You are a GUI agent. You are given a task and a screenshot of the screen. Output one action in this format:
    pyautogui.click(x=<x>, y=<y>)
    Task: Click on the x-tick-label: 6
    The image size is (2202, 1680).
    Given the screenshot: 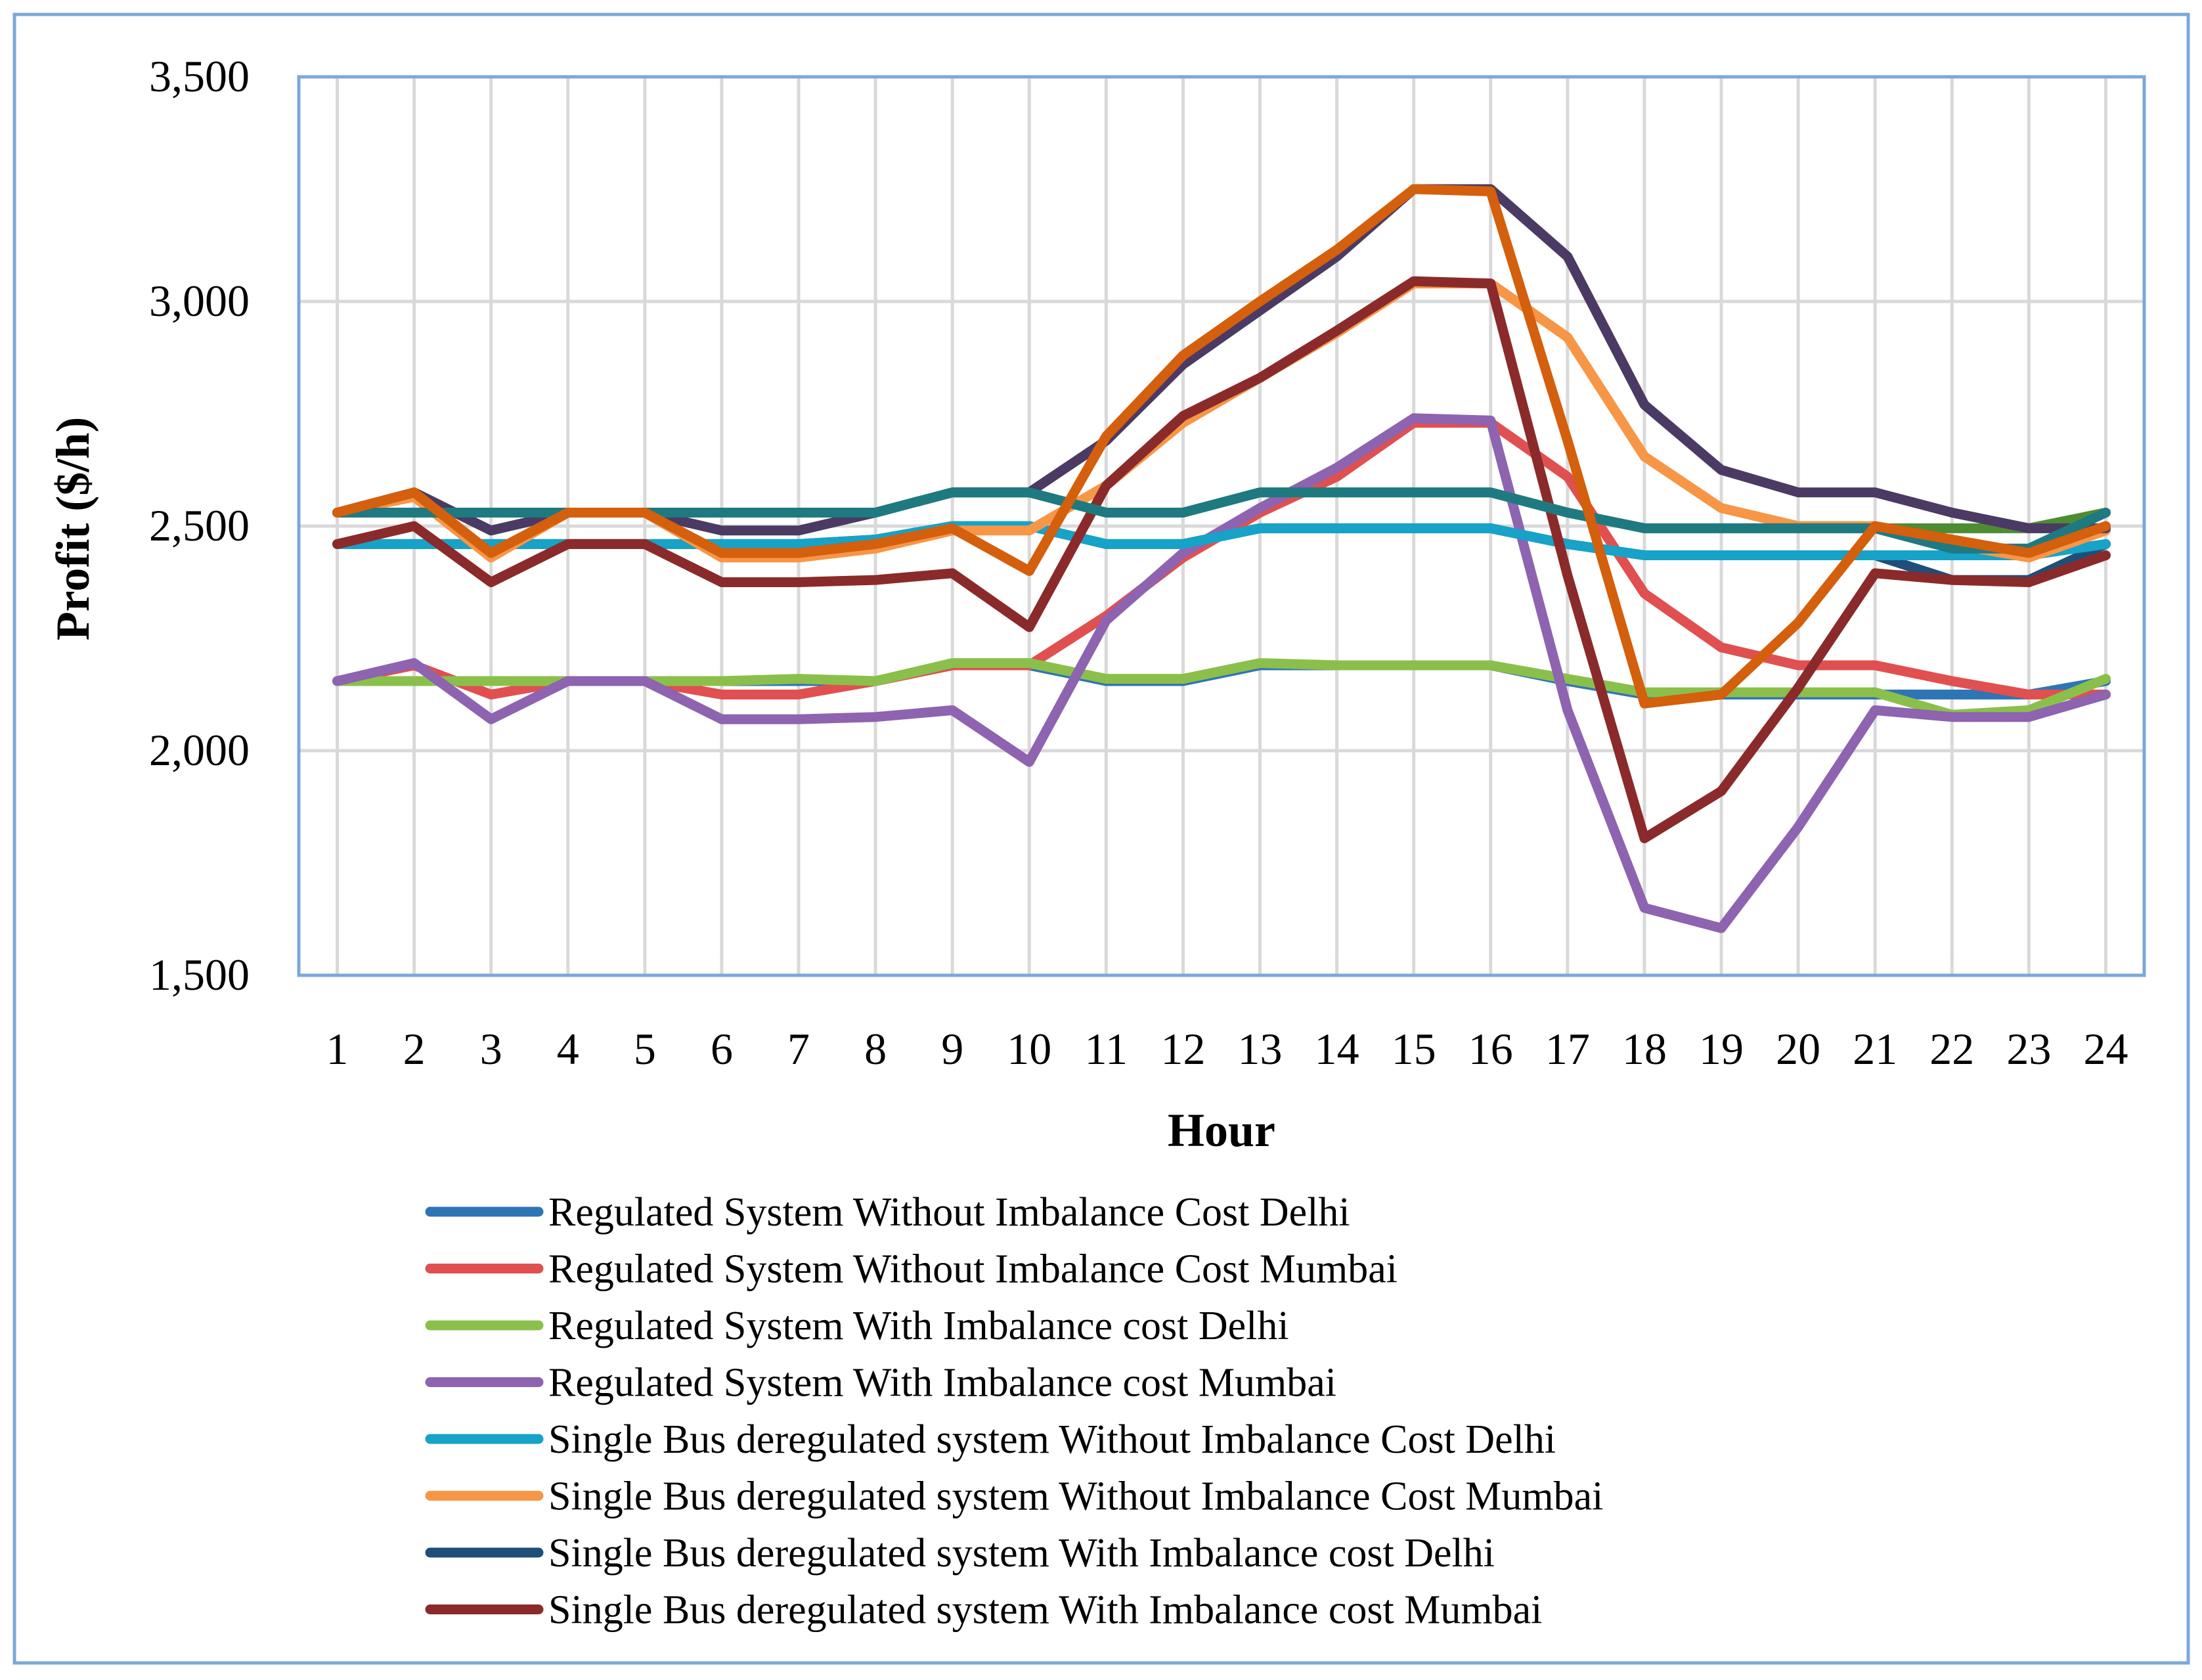 What is the action you would take?
    pyautogui.click(x=722, y=1049)
    